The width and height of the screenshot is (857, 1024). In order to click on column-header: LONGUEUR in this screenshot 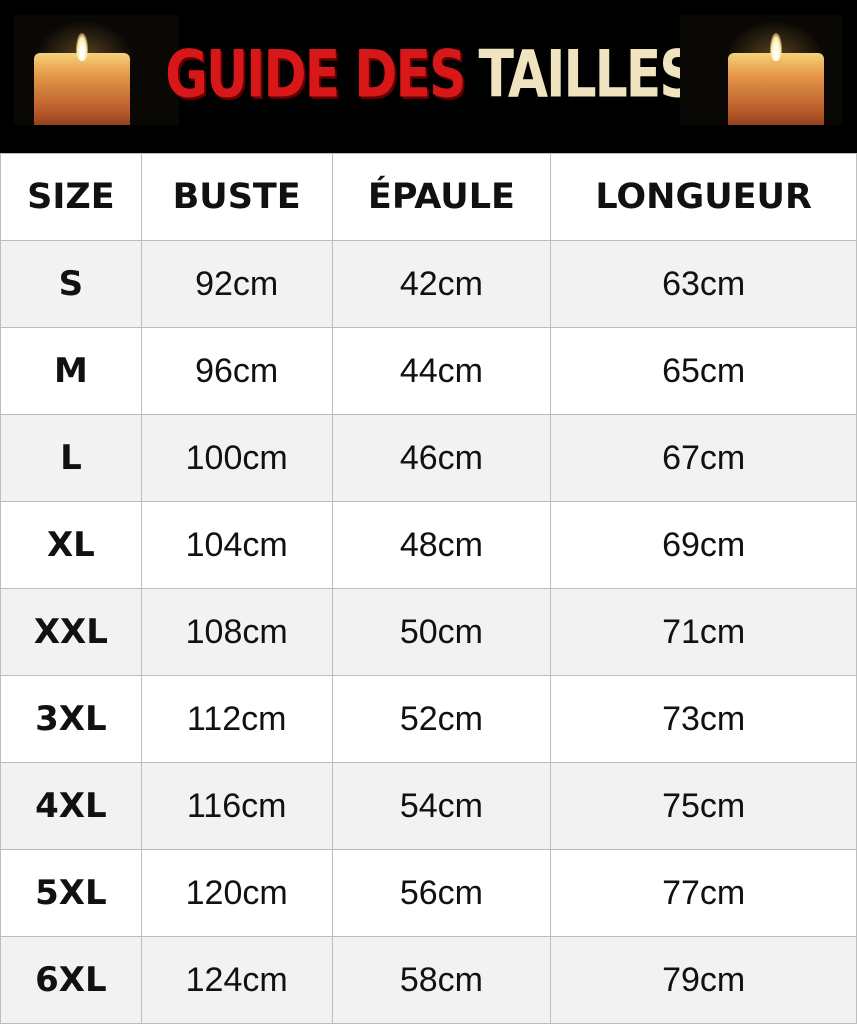, I will do `click(703, 197)`.